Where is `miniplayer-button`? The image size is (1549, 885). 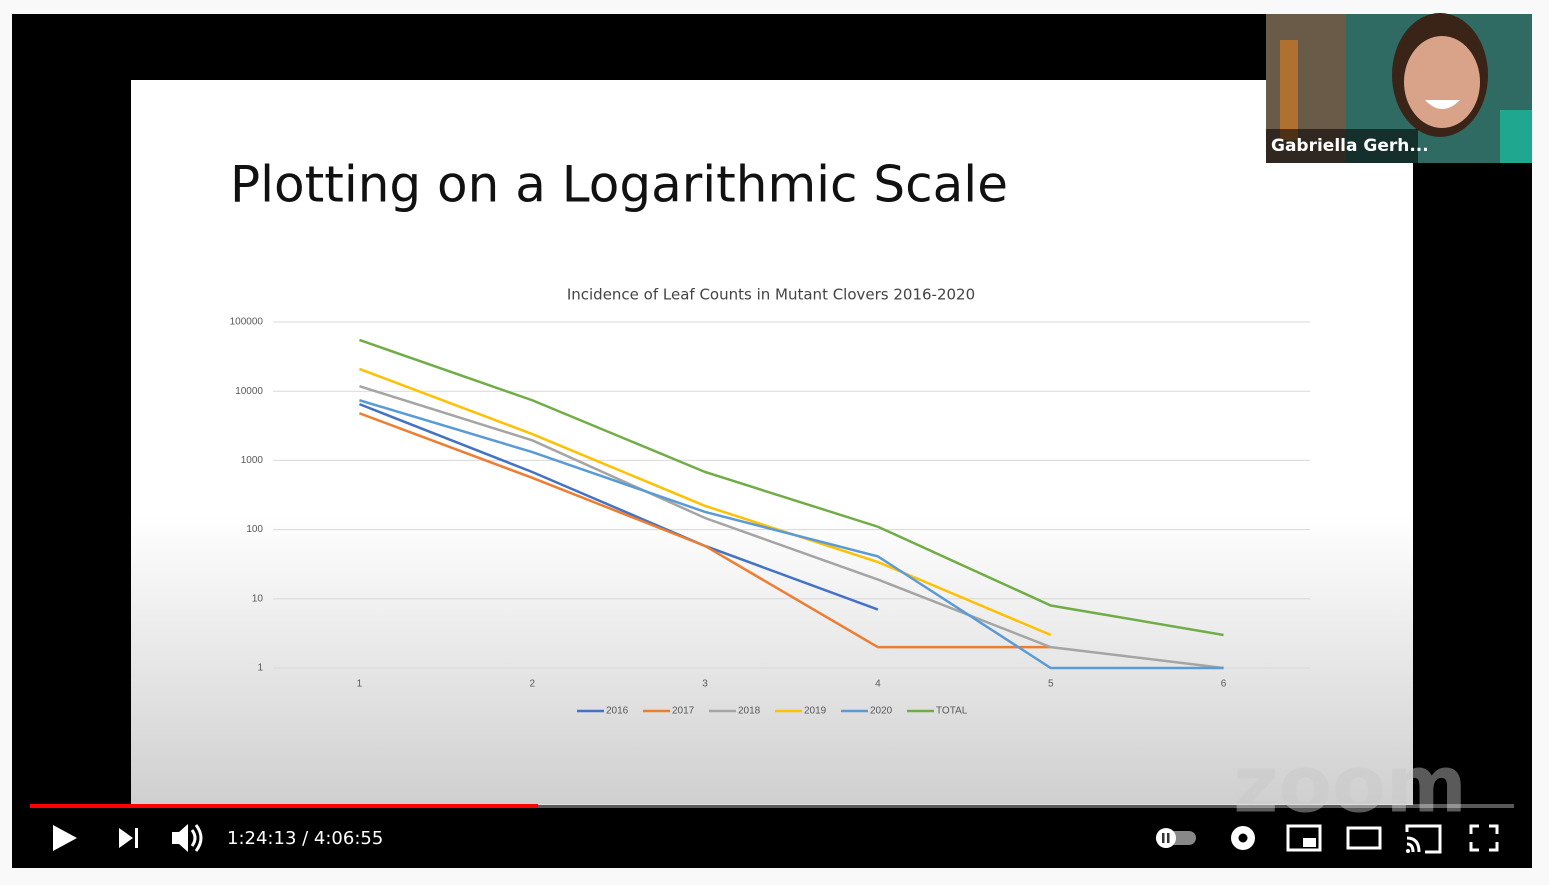
miniplayer-button is located at coordinates (1304, 838).